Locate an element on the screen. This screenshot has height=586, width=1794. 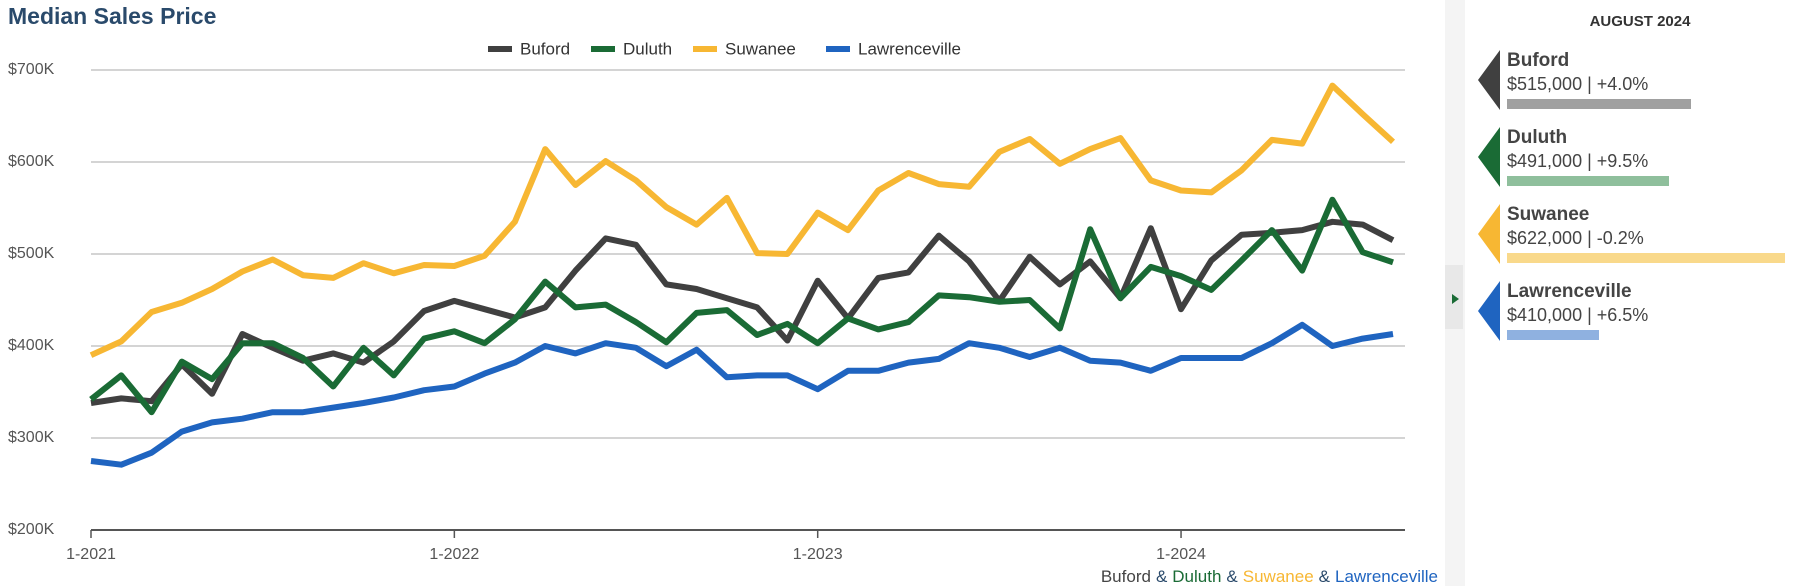
footer-name: Suwanee is located at coordinates (1278, 576).